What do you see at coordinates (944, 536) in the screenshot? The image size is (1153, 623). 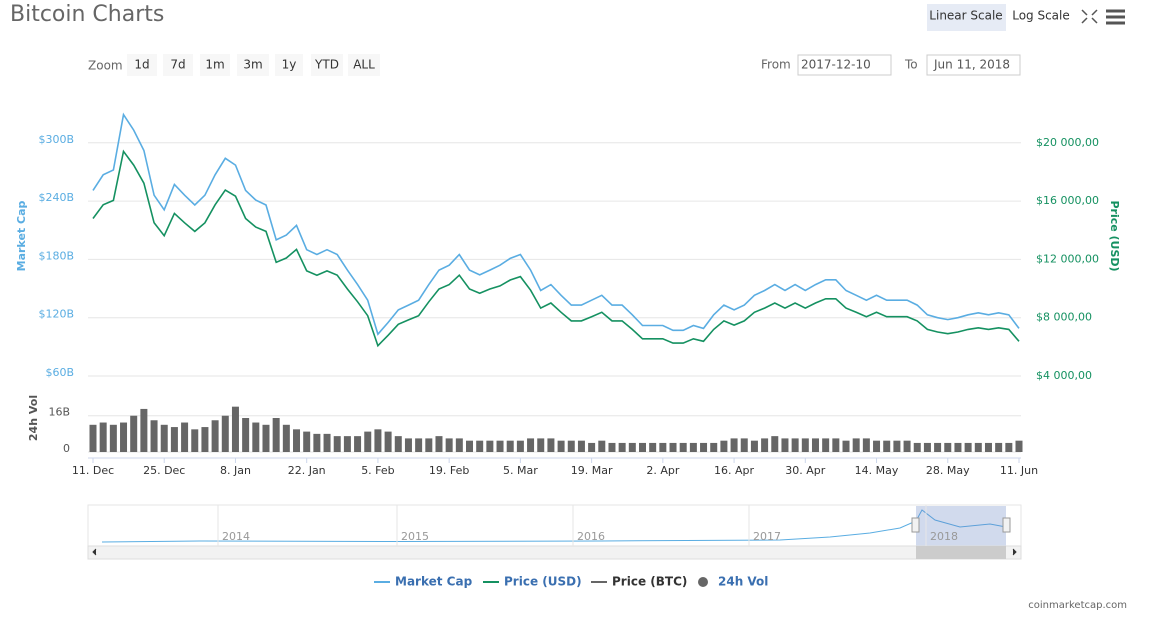 I see `navigator-year: 2018` at bounding box center [944, 536].